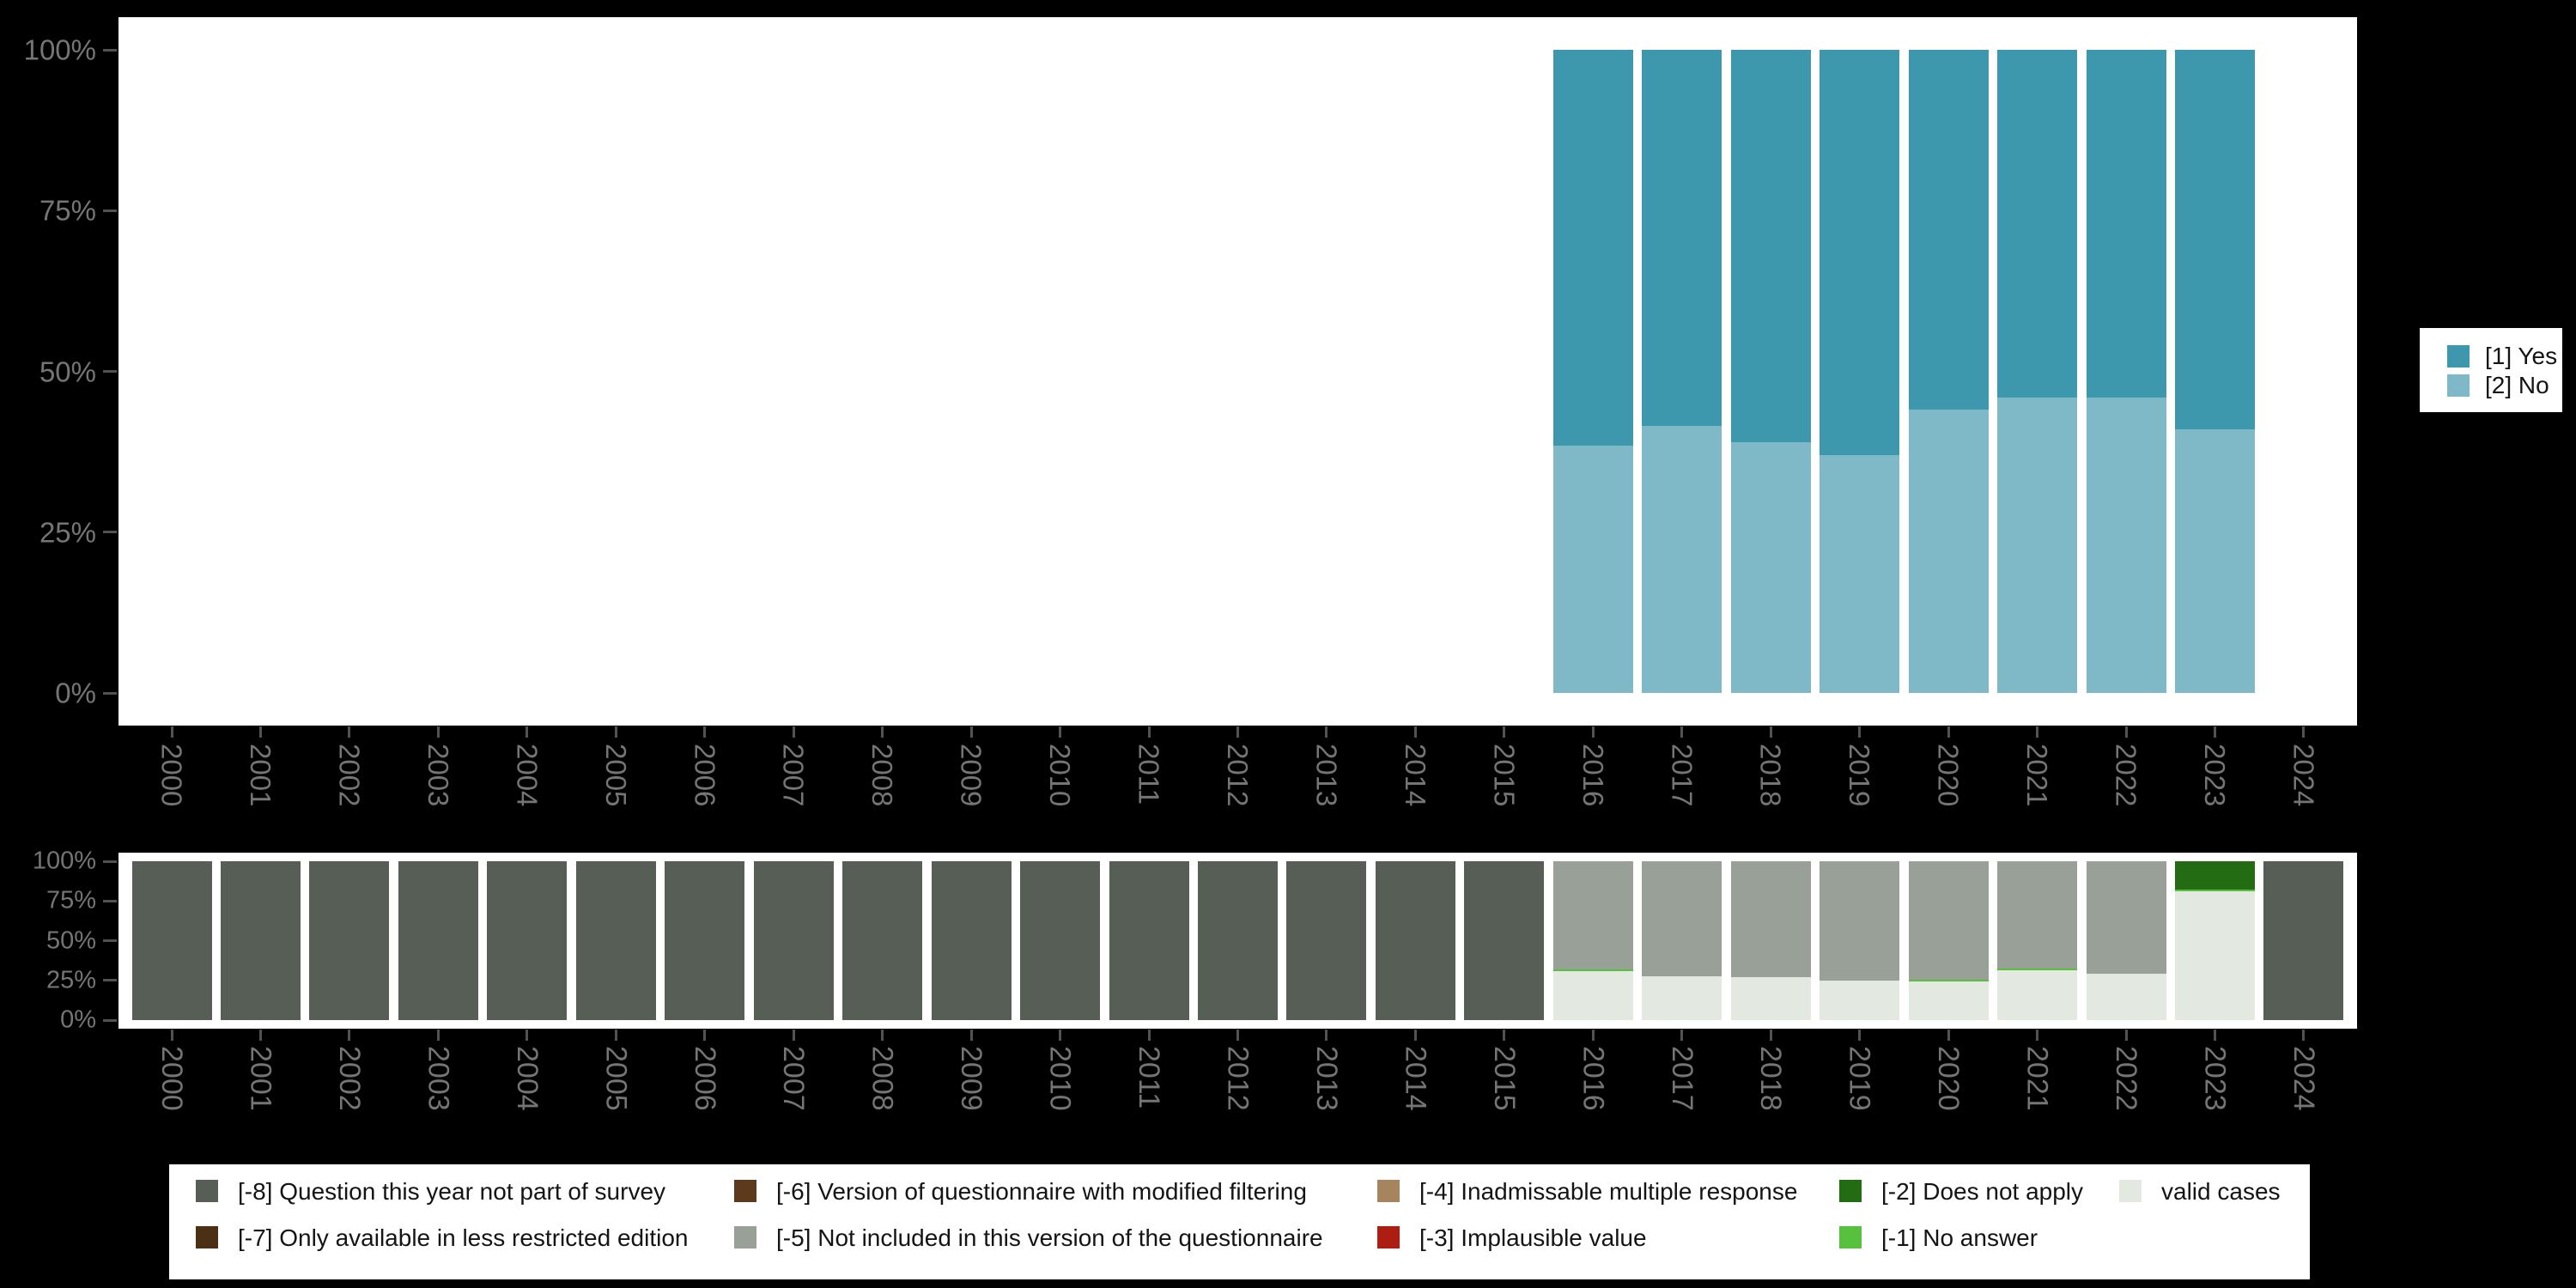 The image size is (2576, 1288). What do you see at coordinates (207, 1191) in the screenshot?
I see `legend-swatch-m8` at bounding box center [207, 1191].